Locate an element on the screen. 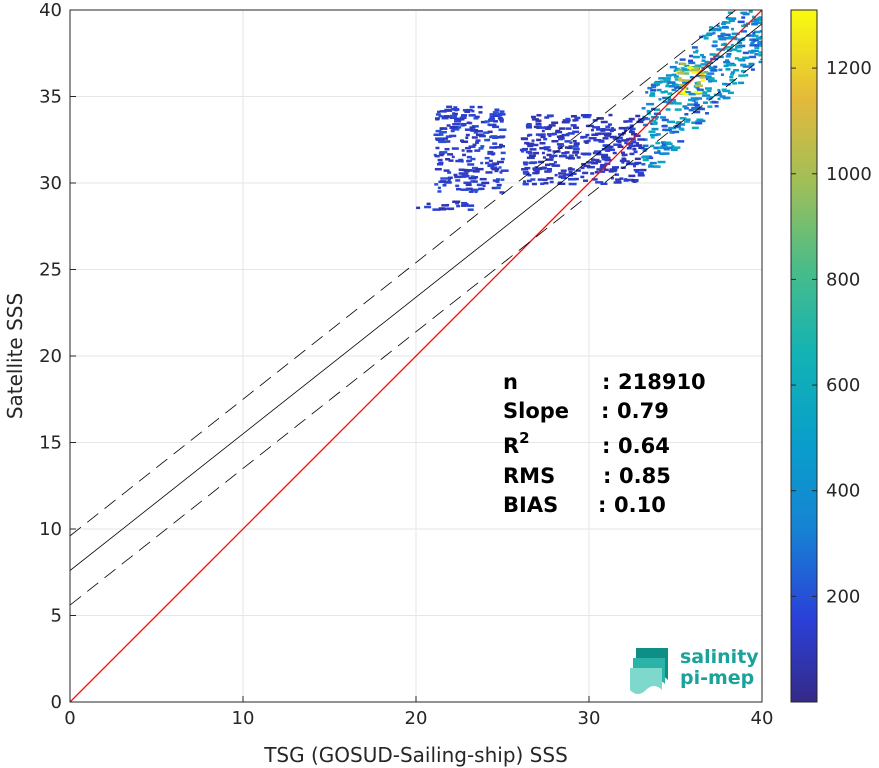 Image resolution: width=879 pixels, height=768 pixels. x-tick-label: 30 is located at coordinates (589, 718).